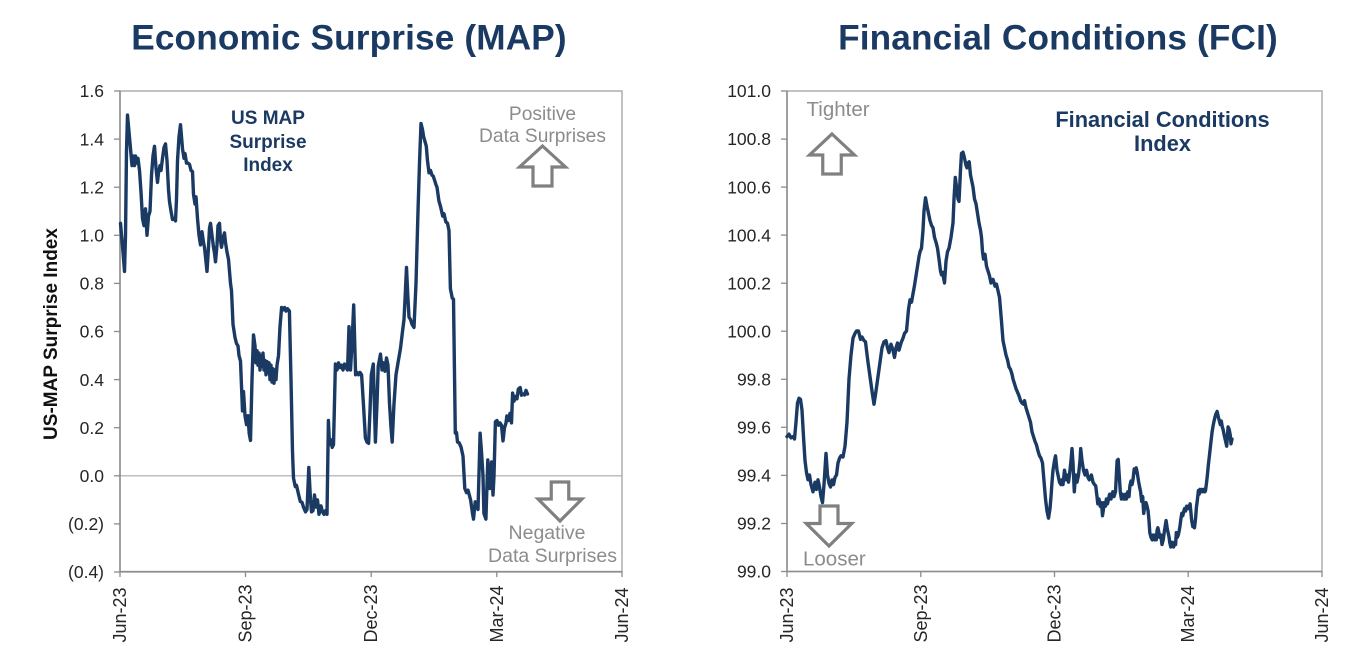  What do you see at coordinates (838, 109) in the screenshot?
I see `svg-text: Tighter` at bounding box center [838, 109].